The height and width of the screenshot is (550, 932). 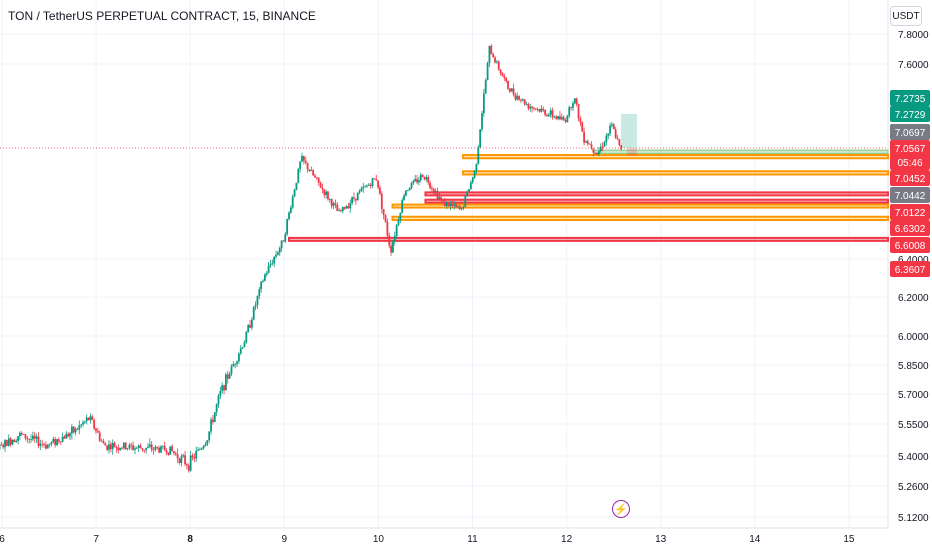 I want to click on y-tick-label: 5.7000, so click(x=913, y=395).